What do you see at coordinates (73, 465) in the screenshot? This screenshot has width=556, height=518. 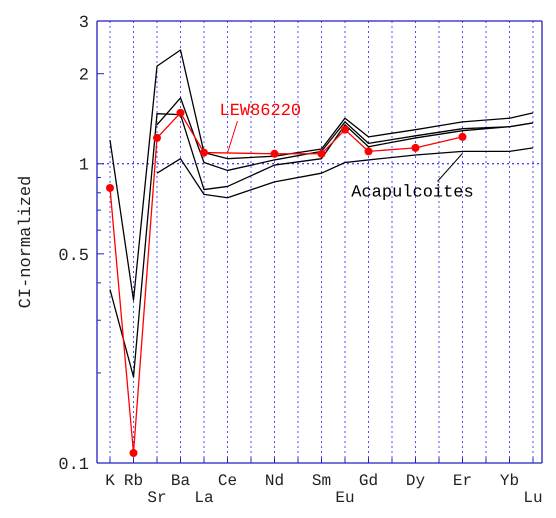 I see `y-tick-label: 0.1` at bounding box center [73, 465].